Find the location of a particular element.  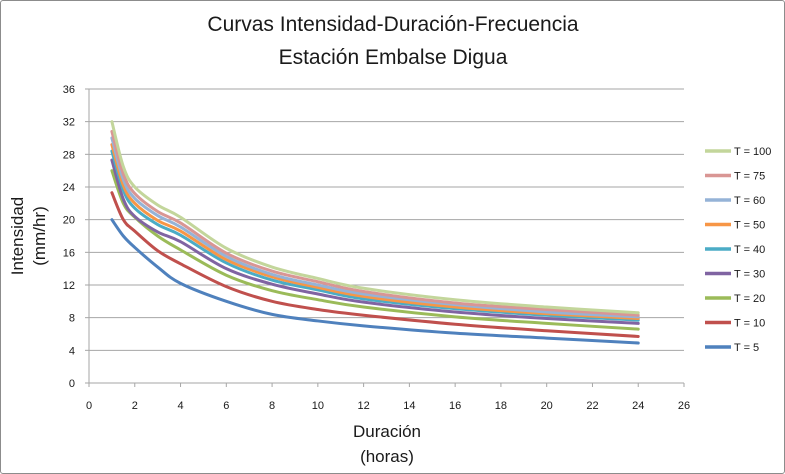

y-tick-label: 12 is located at coordinates (69, 286).